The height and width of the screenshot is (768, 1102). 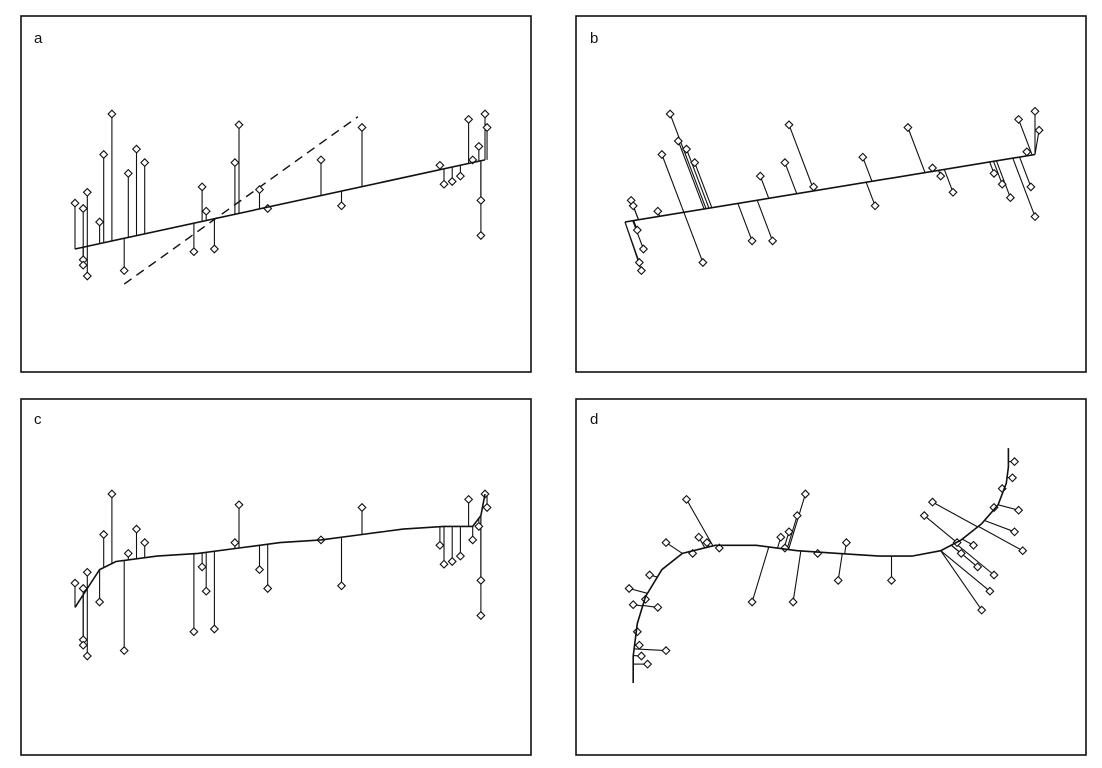 I want to click on panel-b-points, so click(x=835, y=191).